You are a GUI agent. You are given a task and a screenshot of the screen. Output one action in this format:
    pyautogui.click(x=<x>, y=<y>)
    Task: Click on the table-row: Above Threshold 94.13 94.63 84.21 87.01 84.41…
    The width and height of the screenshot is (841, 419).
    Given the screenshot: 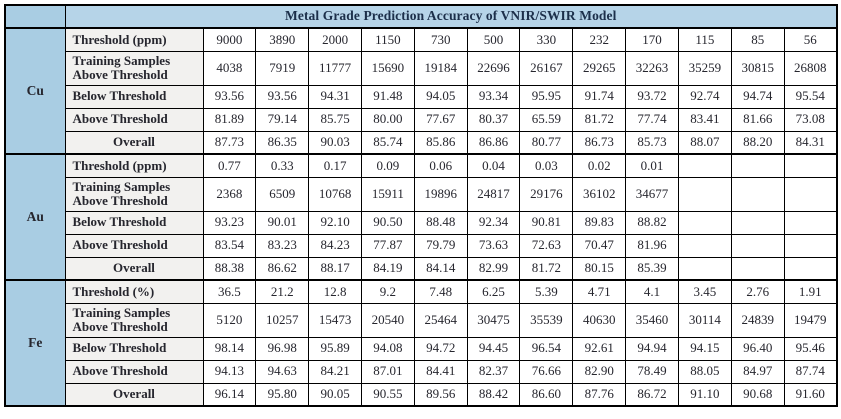 What is the action you would take?
    pyautogui.click(x=421, y=371)
    